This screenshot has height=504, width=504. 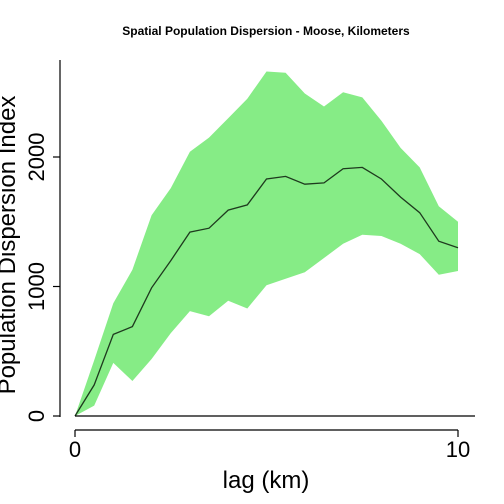 What do you see at coordinates (75, 449) in the screenshot?
I see `x-tick-label: 0` at bounding box center [75, 449].